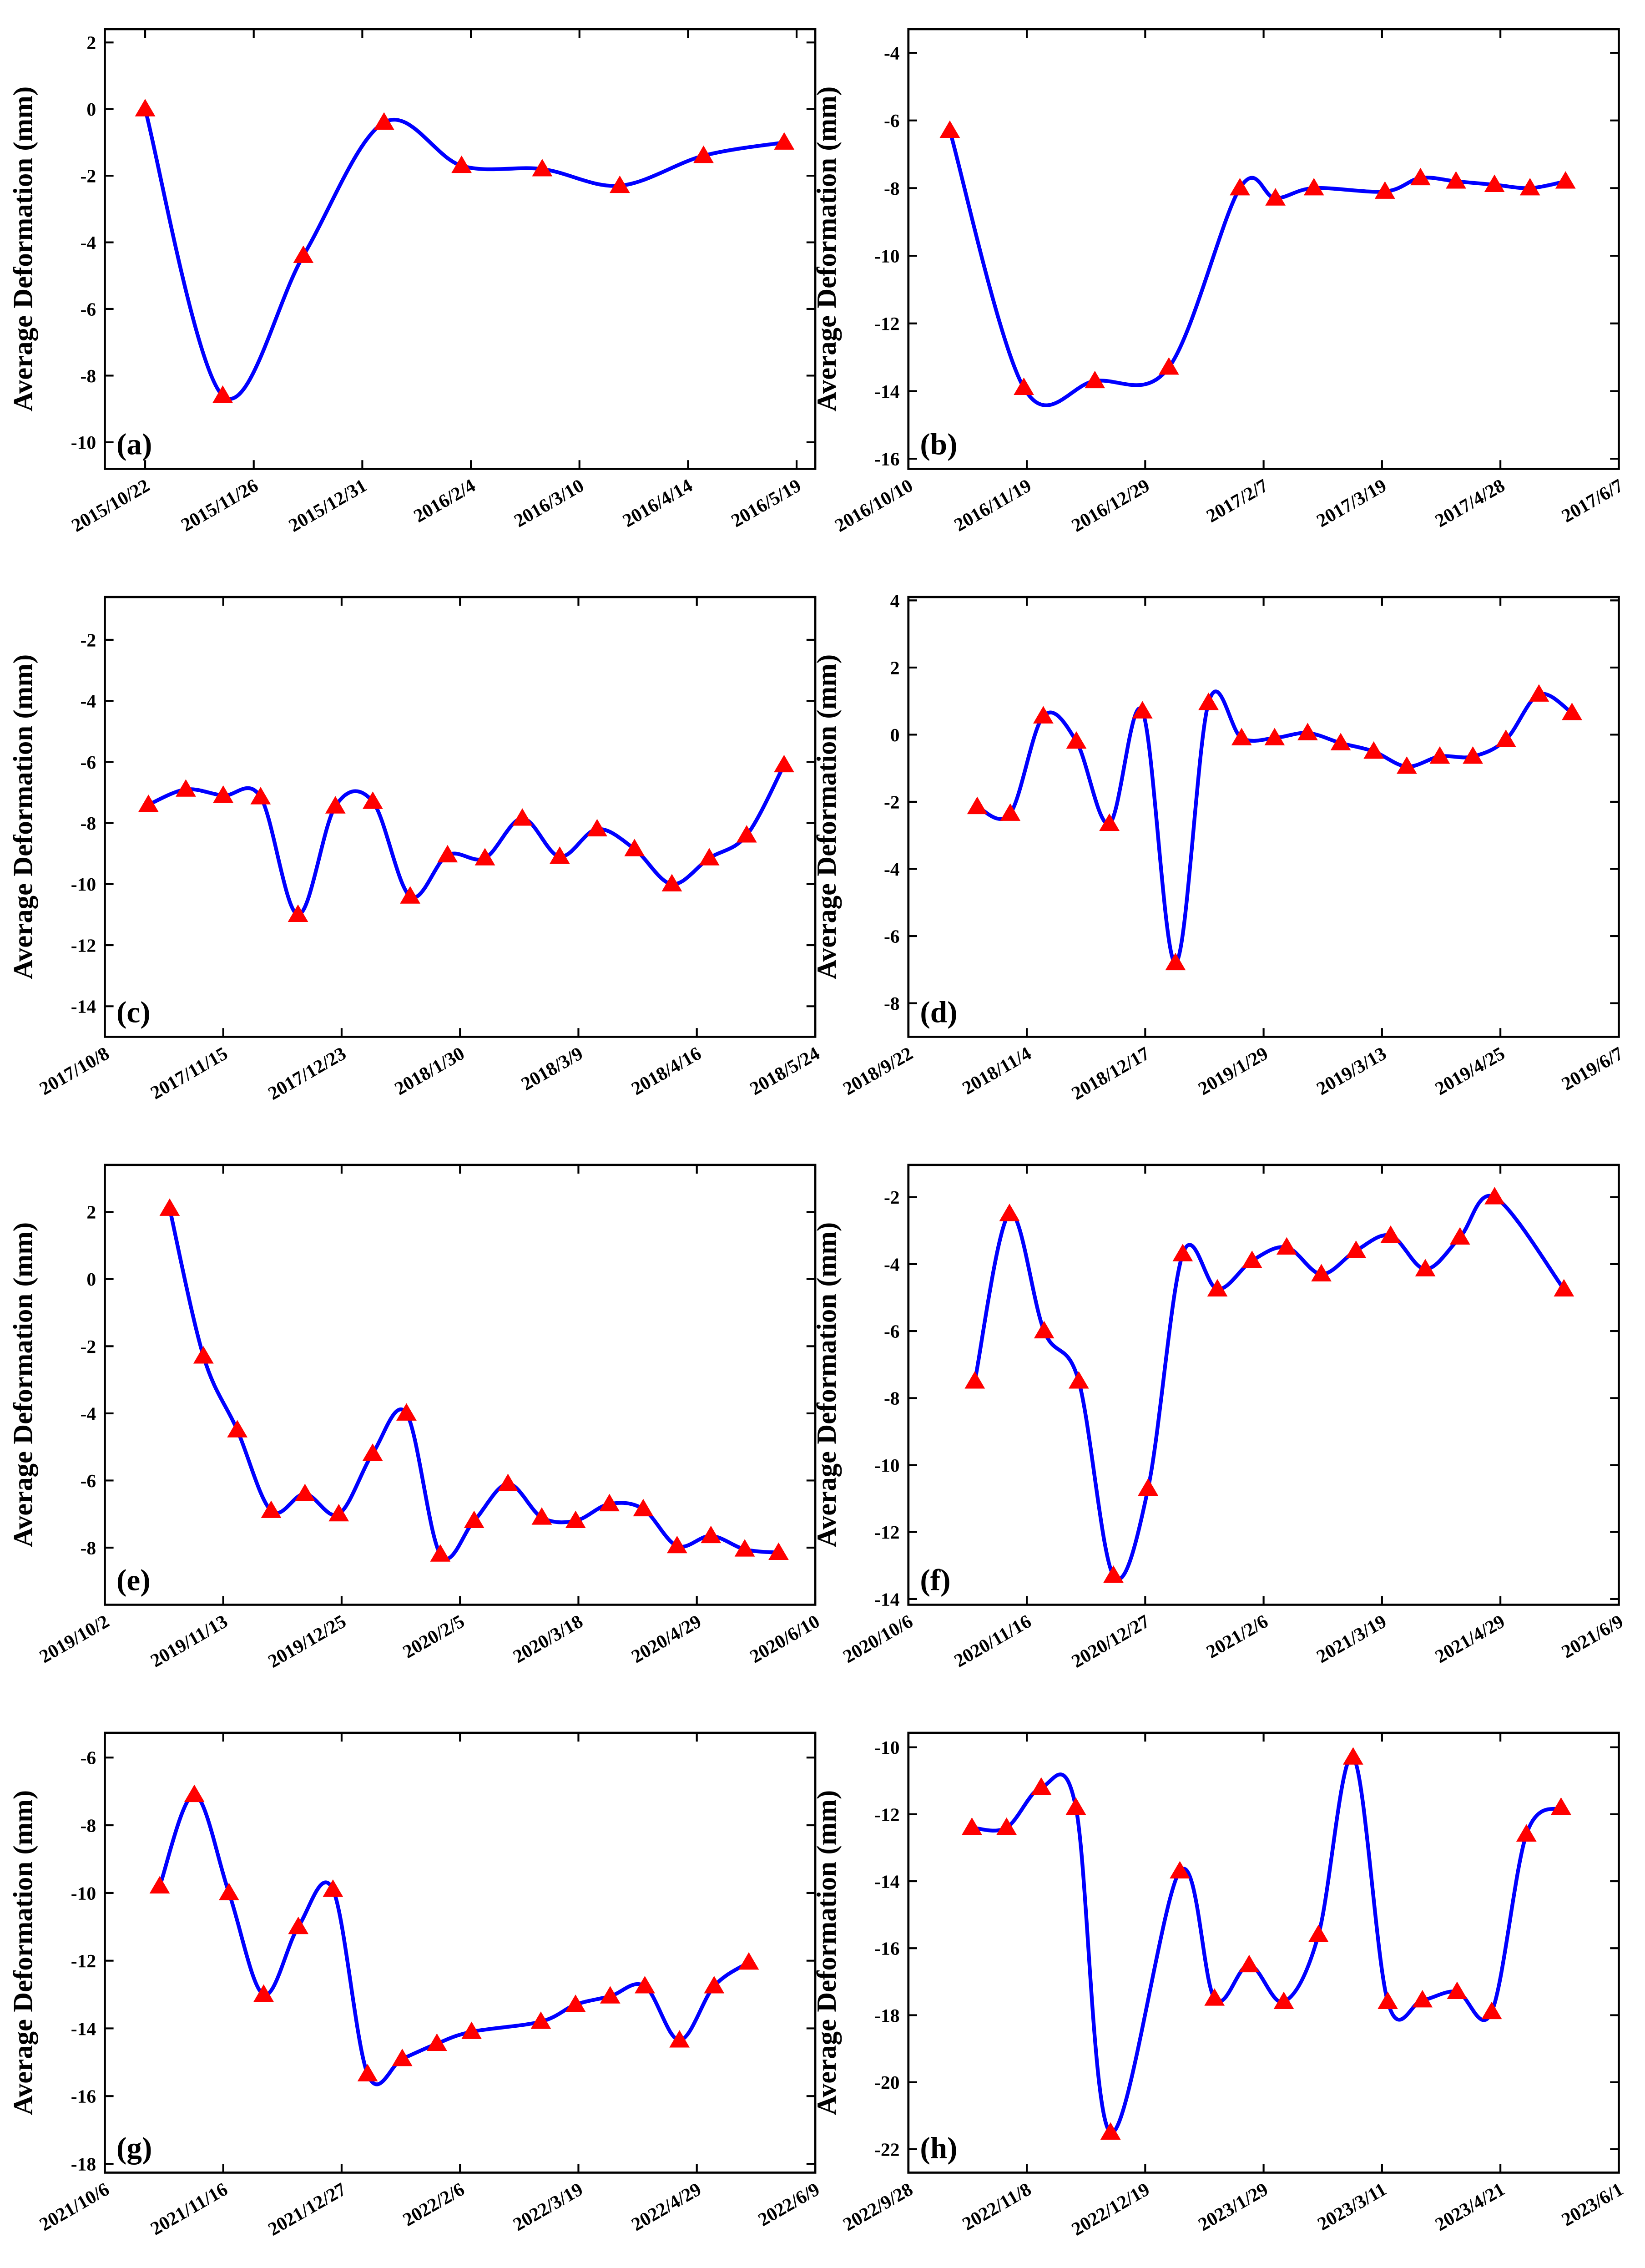 This screenshot has width=1645, height=2268. I want to click on panel-label: (h), so click(939, 2148).